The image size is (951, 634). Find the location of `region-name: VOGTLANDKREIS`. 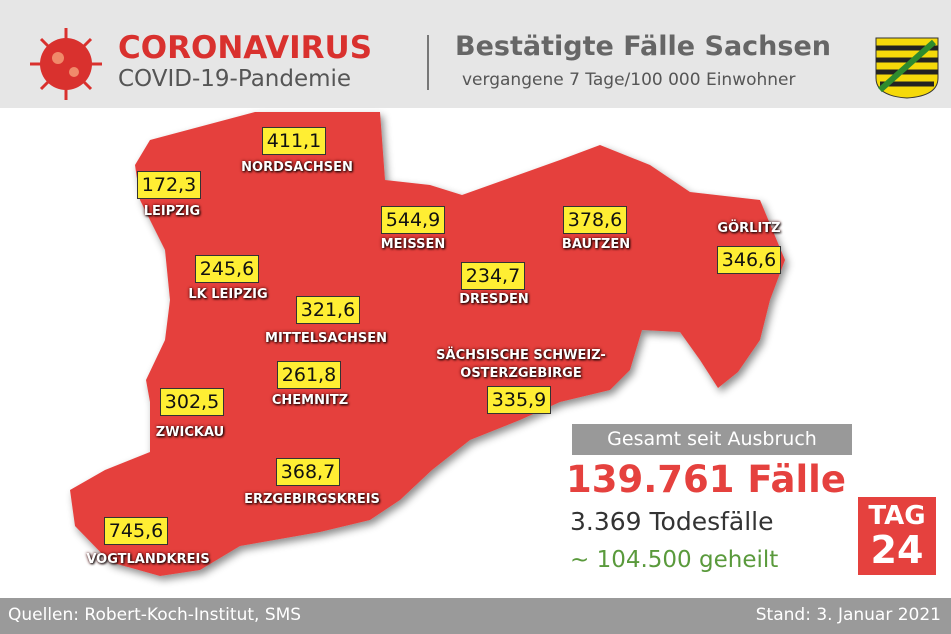

region-name: VOGTLANDKREIS is located at coordinates (148, 559).